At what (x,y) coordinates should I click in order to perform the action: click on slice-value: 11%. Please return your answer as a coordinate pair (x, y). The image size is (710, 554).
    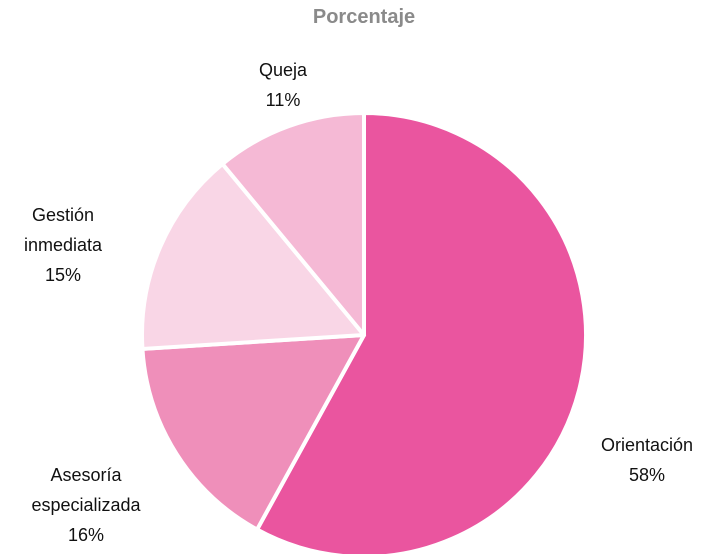
    Looking at the image, I should click on (283, 100).